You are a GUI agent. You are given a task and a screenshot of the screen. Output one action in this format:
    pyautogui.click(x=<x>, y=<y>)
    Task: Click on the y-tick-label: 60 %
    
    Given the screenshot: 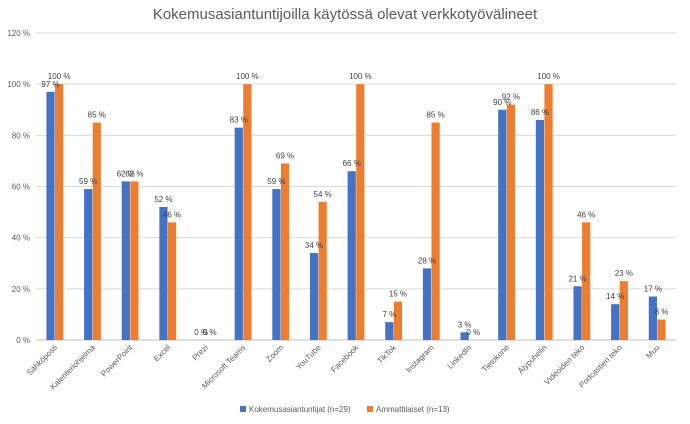 What is the action you would take?
    pyautogui.click(x=21, y=187)
    